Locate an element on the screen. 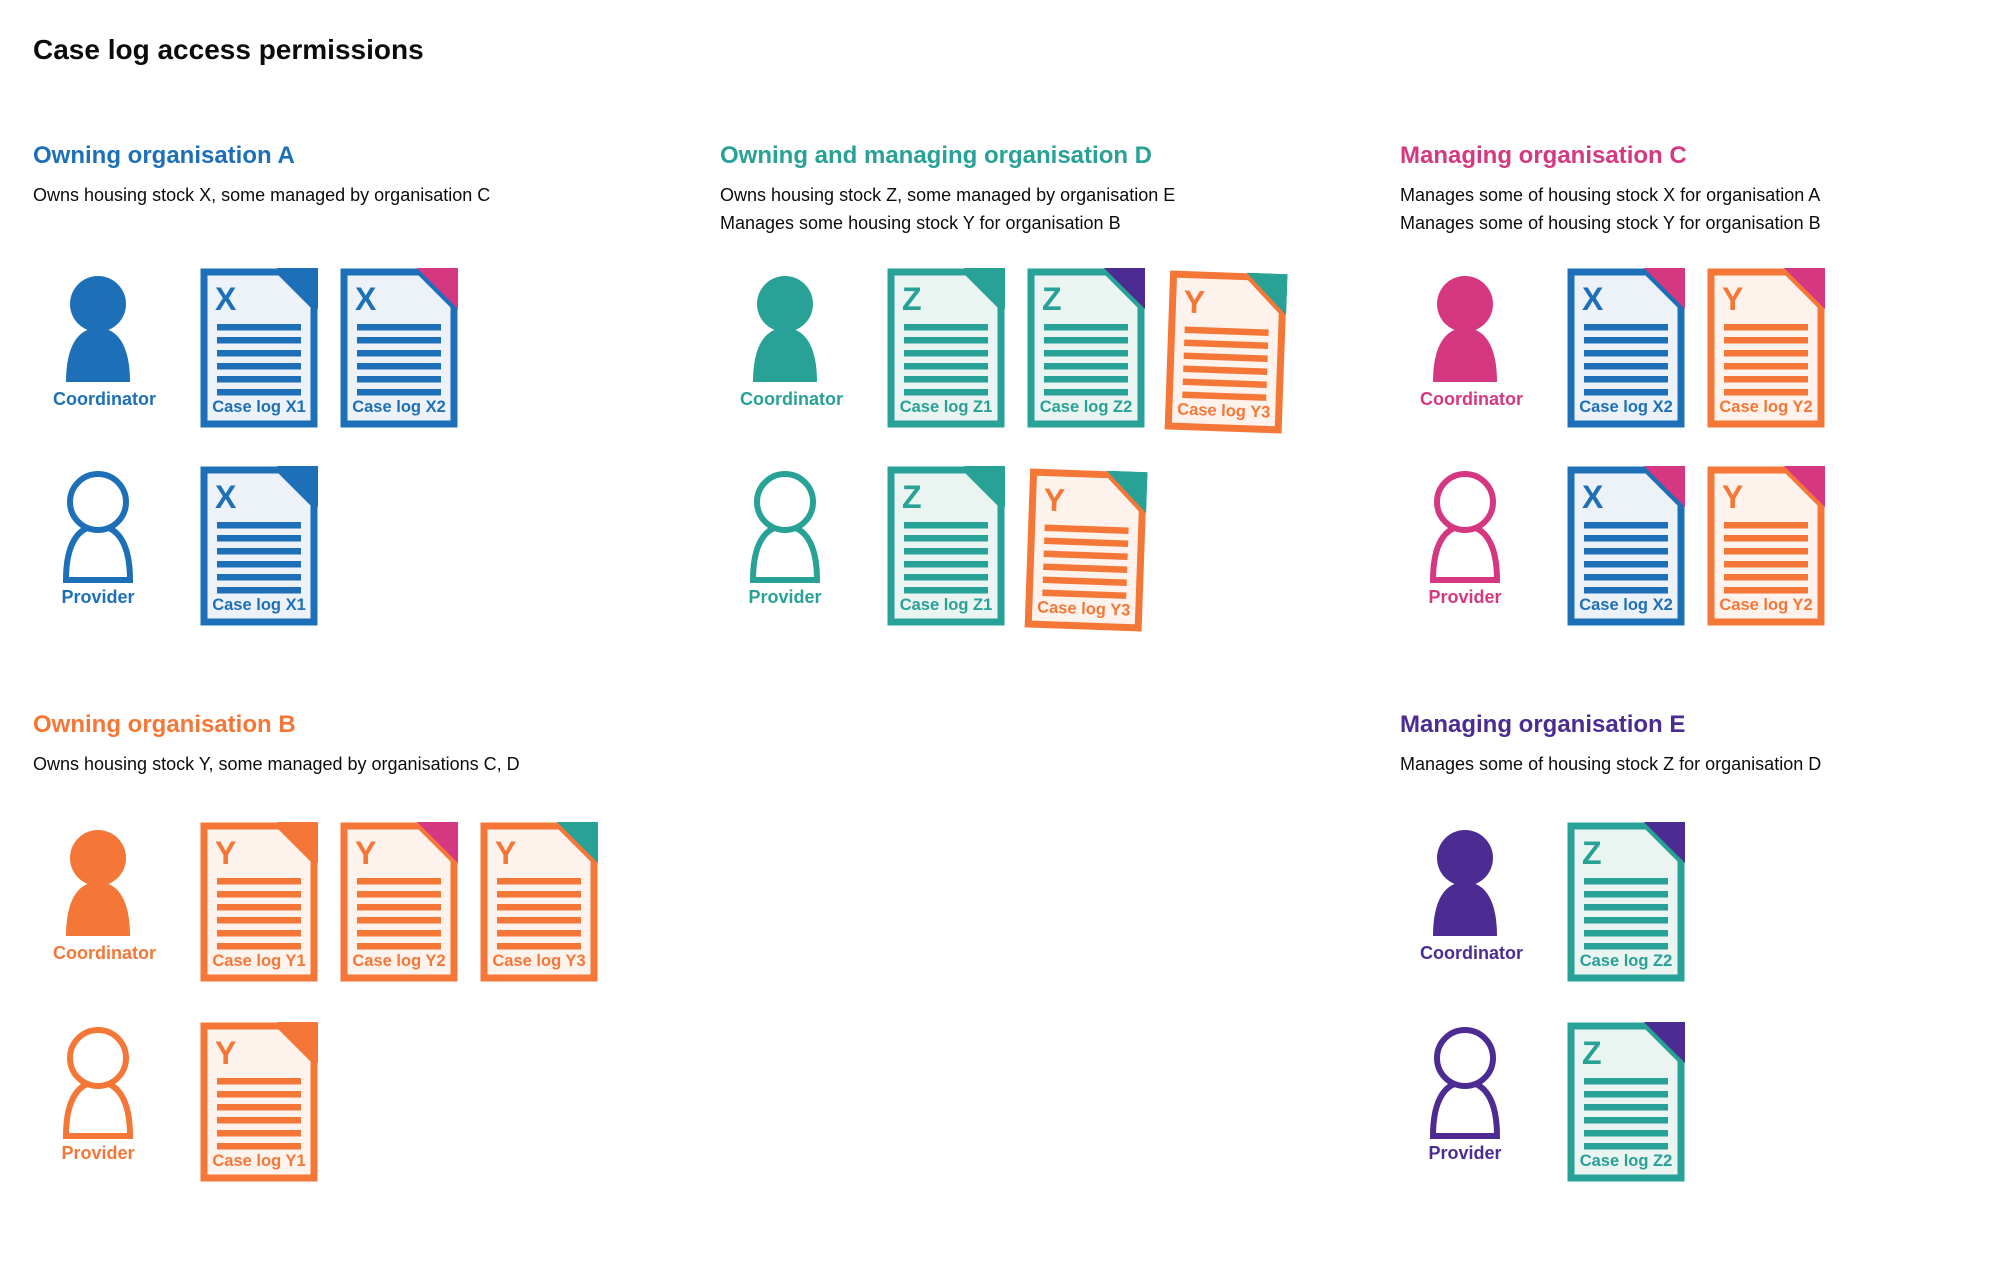 Image resolution: width=2000 pixels, height=1280 pixels. doc-label: Case log Y1 is located at coordinates (258, 961).